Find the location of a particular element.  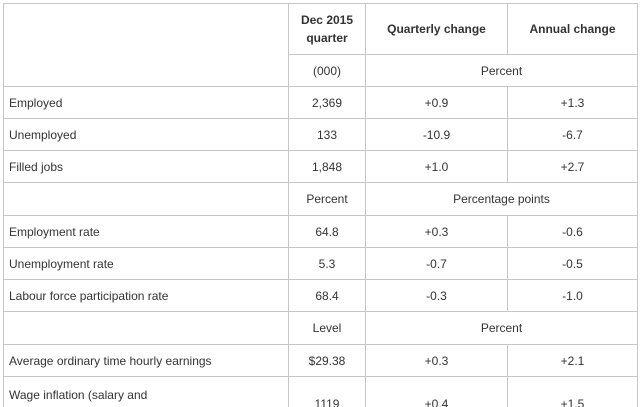

row-label-unemployment-rate: Unemployment rate is located at coordinates (146, 263).